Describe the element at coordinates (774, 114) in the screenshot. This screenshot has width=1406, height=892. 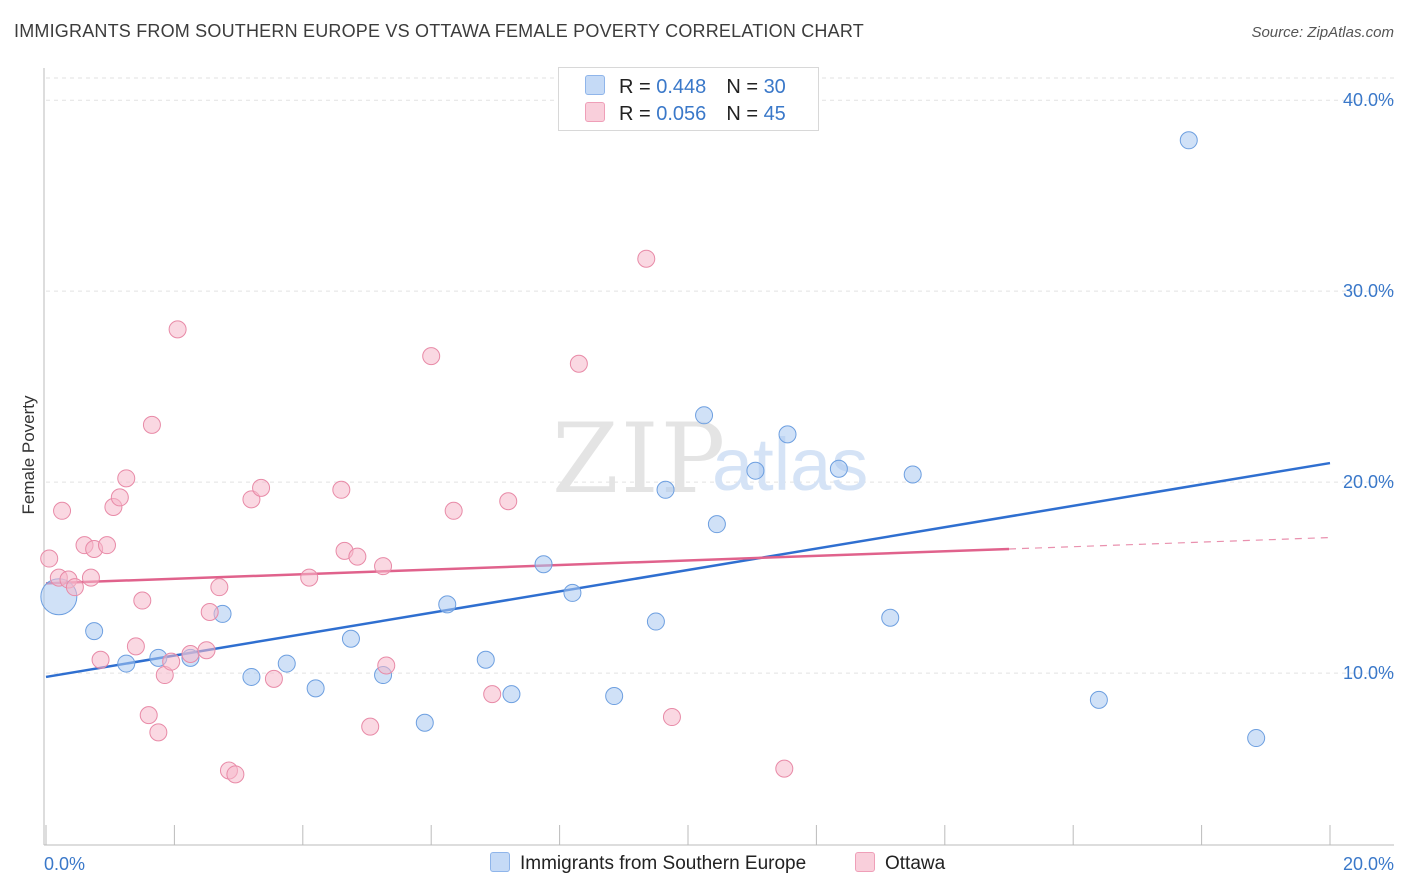
I see `n-value: 45` at that location.